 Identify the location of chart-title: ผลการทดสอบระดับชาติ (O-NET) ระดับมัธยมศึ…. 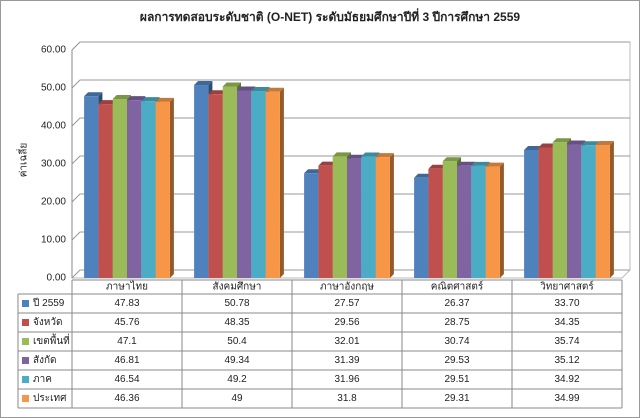
(330, 16).